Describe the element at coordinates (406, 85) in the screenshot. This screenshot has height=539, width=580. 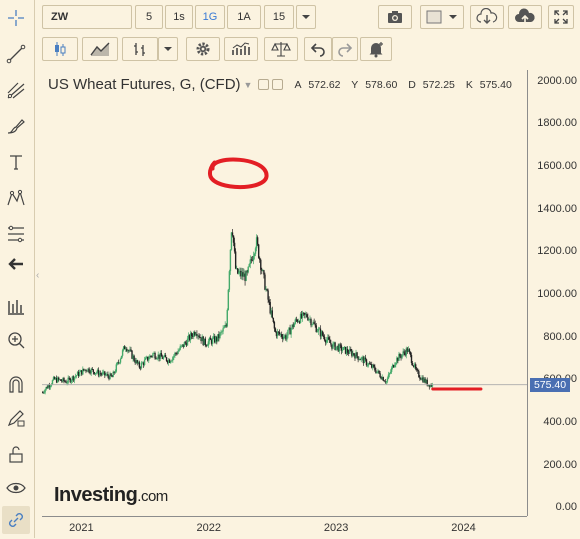
I see `ohlc-values: A 572.62 Y 578.60 D 572.25 K 575.40` at that location.